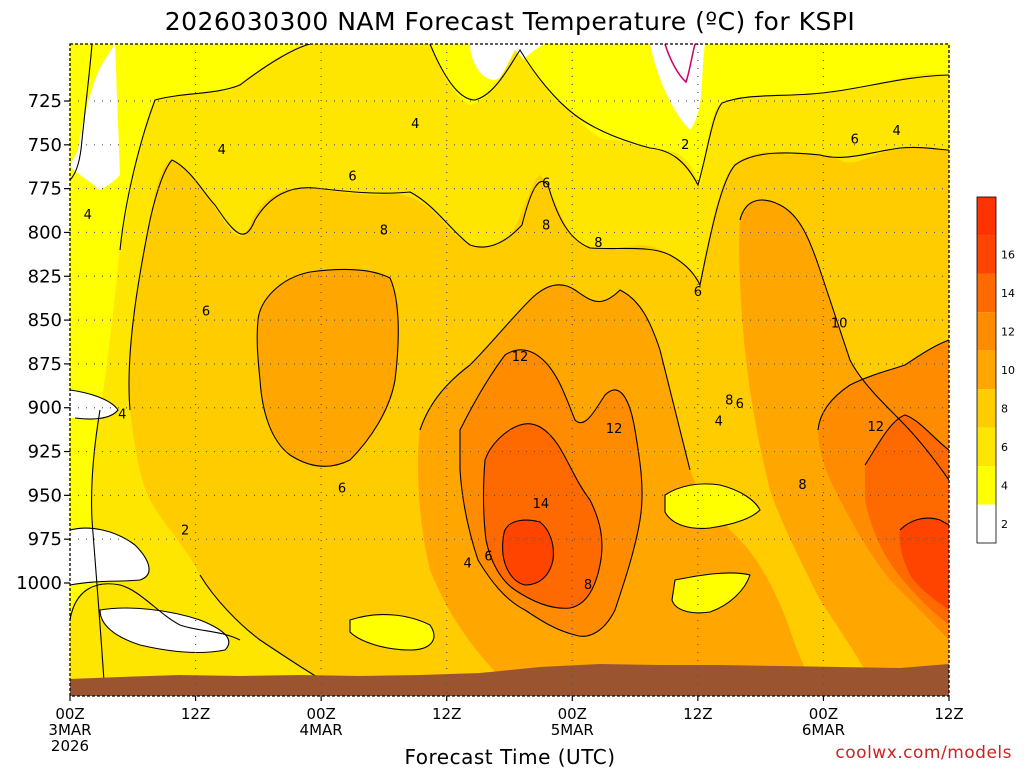 Image resolution: width=1024 pixels, height=768 pixels. I want to click on colorbar-label-8: 8, so click(1004, 408).